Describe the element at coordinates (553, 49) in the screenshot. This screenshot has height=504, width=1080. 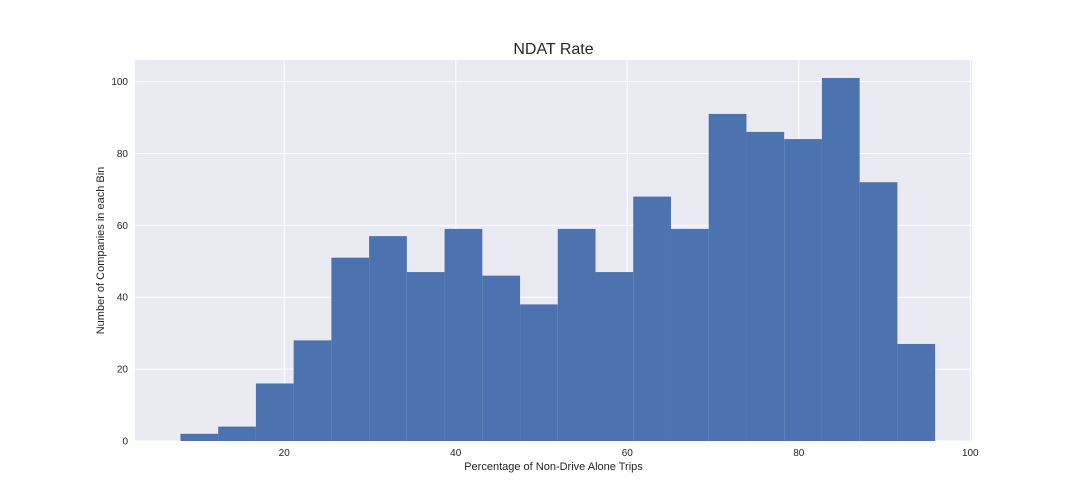
I see `chart-title: NDAT Rate` at that location.